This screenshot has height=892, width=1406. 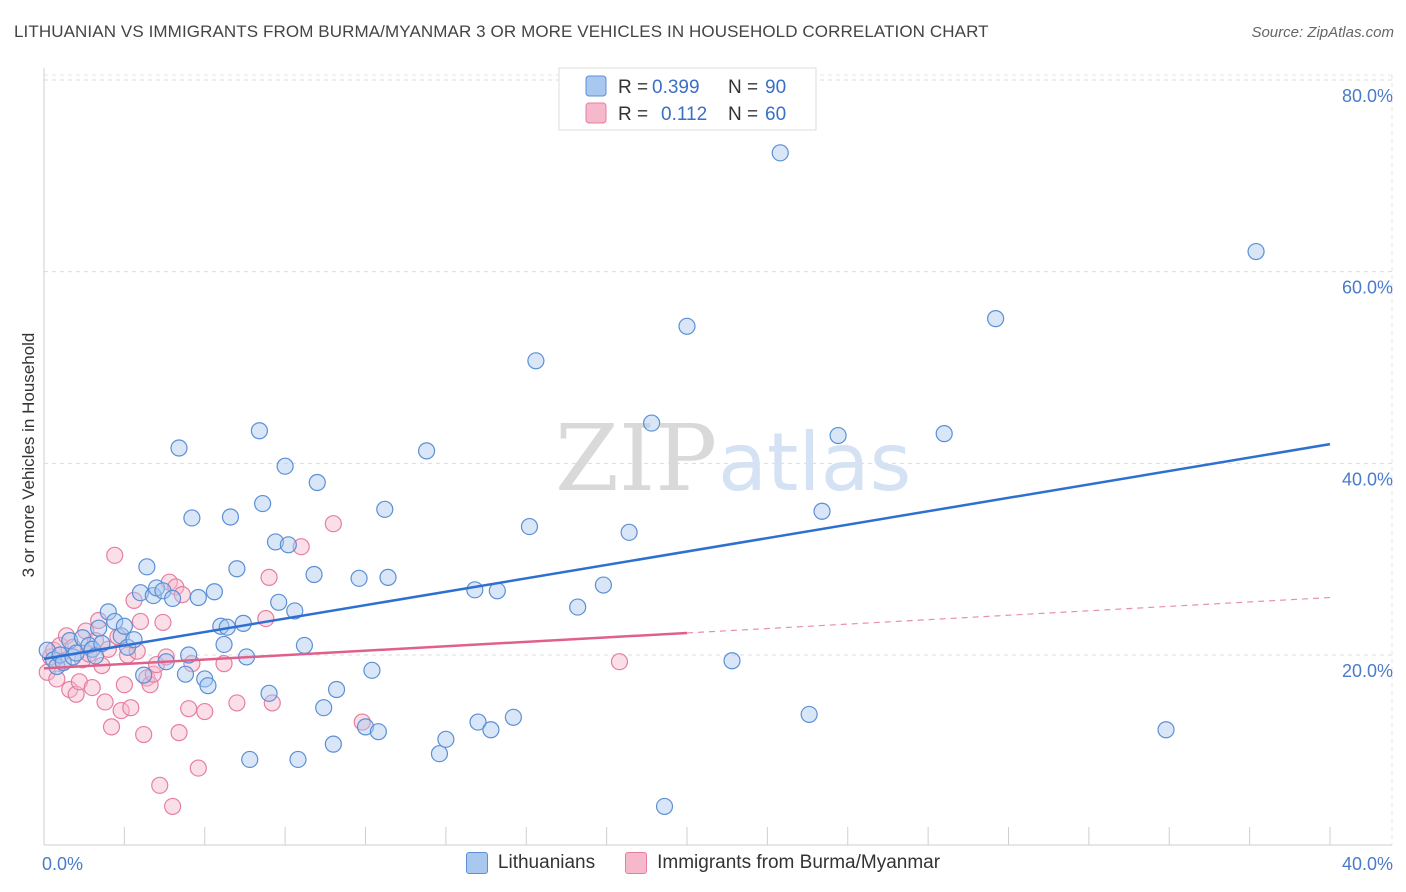 What do you see at coordinates (775, 87) in the screenshot?
I see `legend-n-value-1: 90` at bounding box center [775, 87].